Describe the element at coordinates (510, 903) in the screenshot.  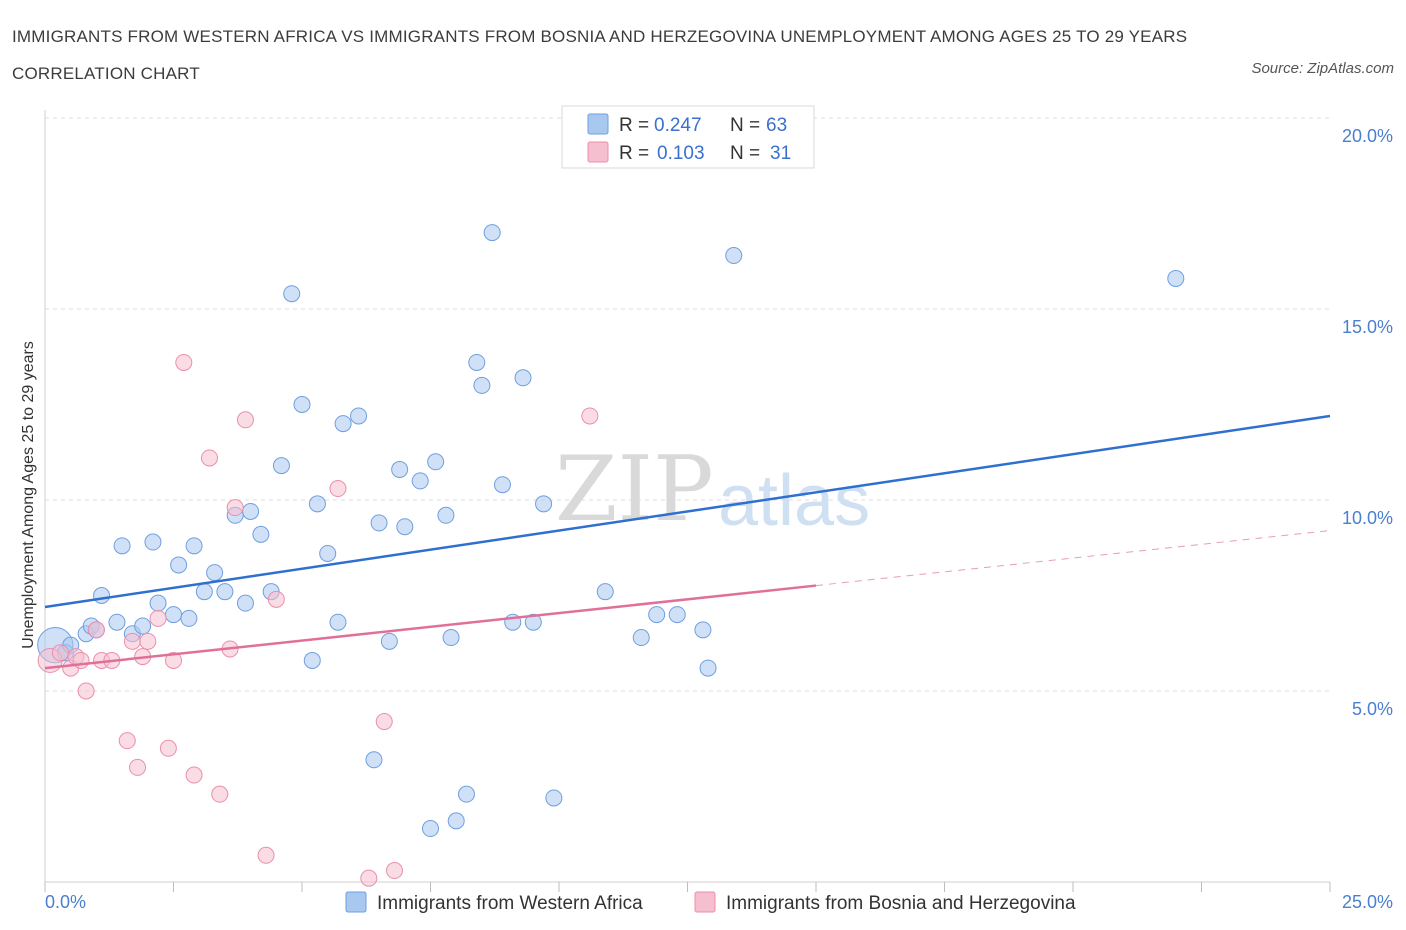
I see `bottom-legend-label-blue: Immigrants from Western Africa` at that location.